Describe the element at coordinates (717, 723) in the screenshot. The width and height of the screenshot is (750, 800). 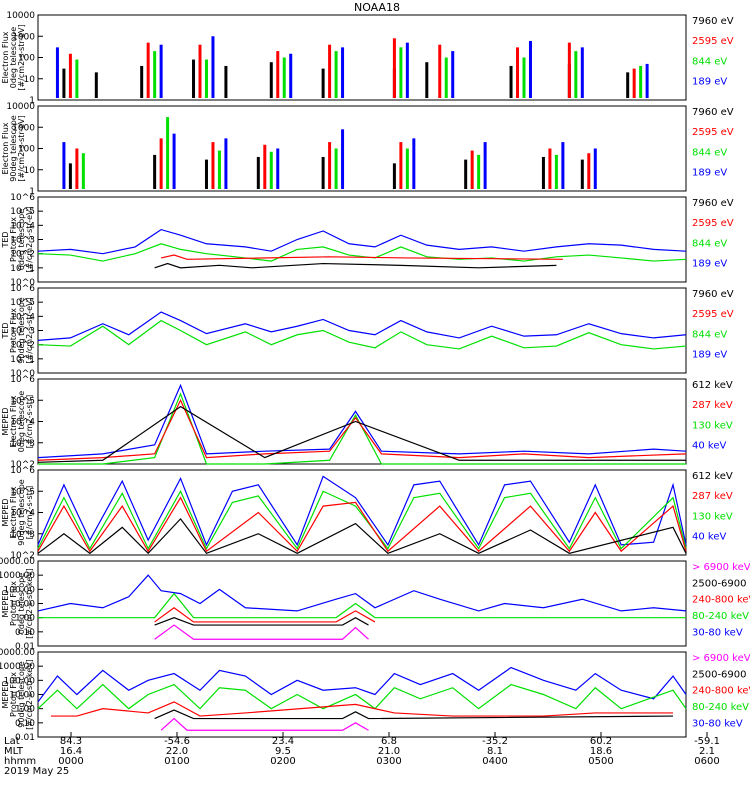
I see `legend-entry: 30-80 keV` at that location.